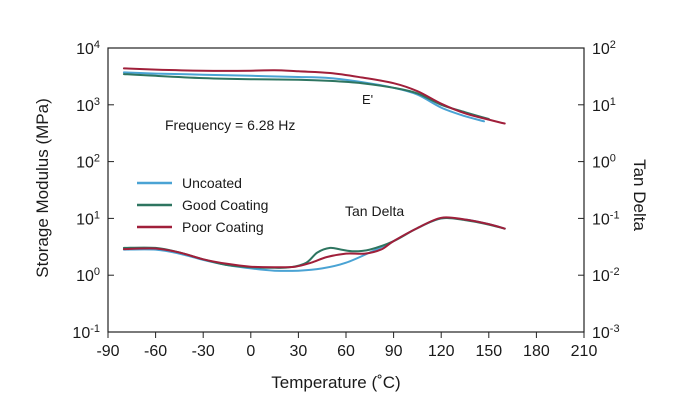  Describe the element at coordinates (604, 105) in the screenshot. I see `right-y-tick-label: 10¹` at that location.